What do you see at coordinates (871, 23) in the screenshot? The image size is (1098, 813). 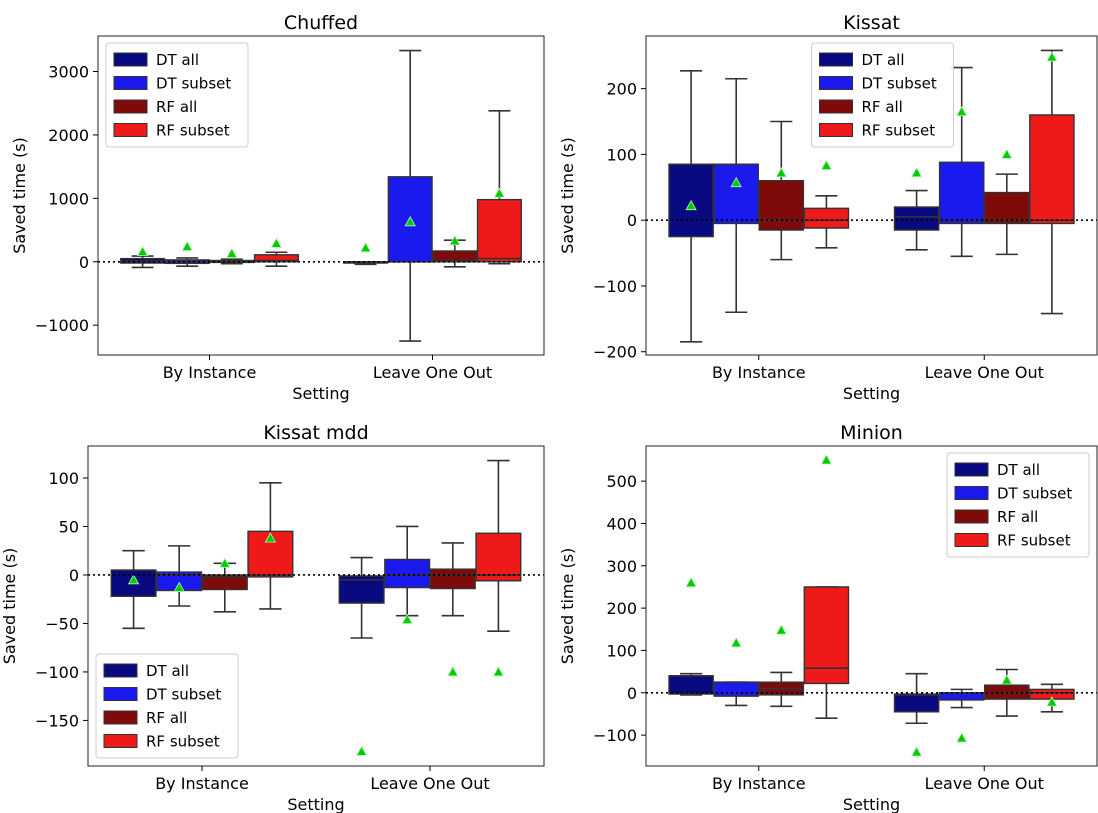 I see `chart-title: Kissat` at bounding box center [871, 23].